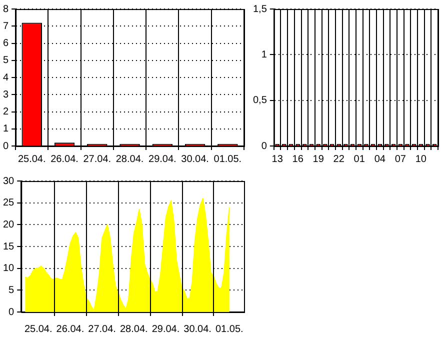 This screenshot has height=340, width=446. Describe the element at coordinates (6, 112) in the screenshot. I see `y-tick-label: 2` at that location.